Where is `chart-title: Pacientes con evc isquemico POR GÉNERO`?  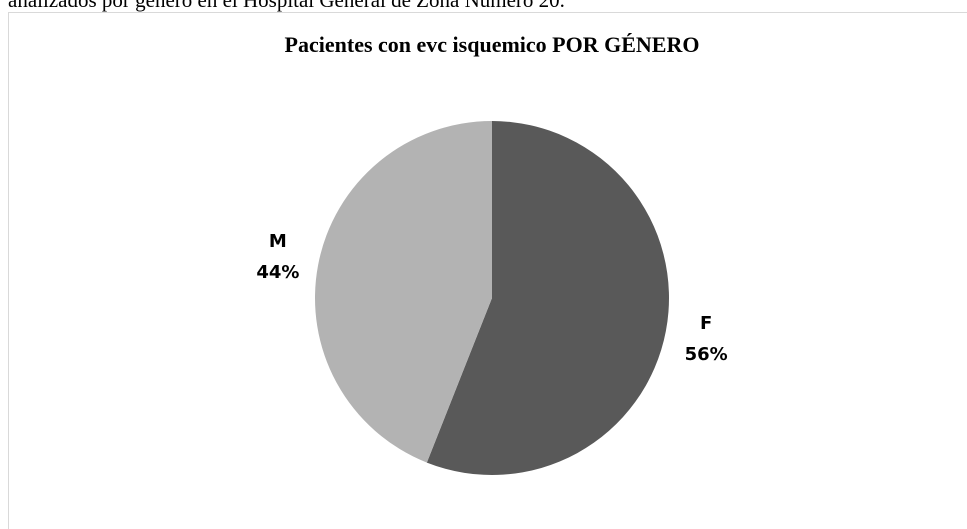 chart-title: Pacientes con evc isquemico POR GÉNERO is located at coordinates (492, 44).